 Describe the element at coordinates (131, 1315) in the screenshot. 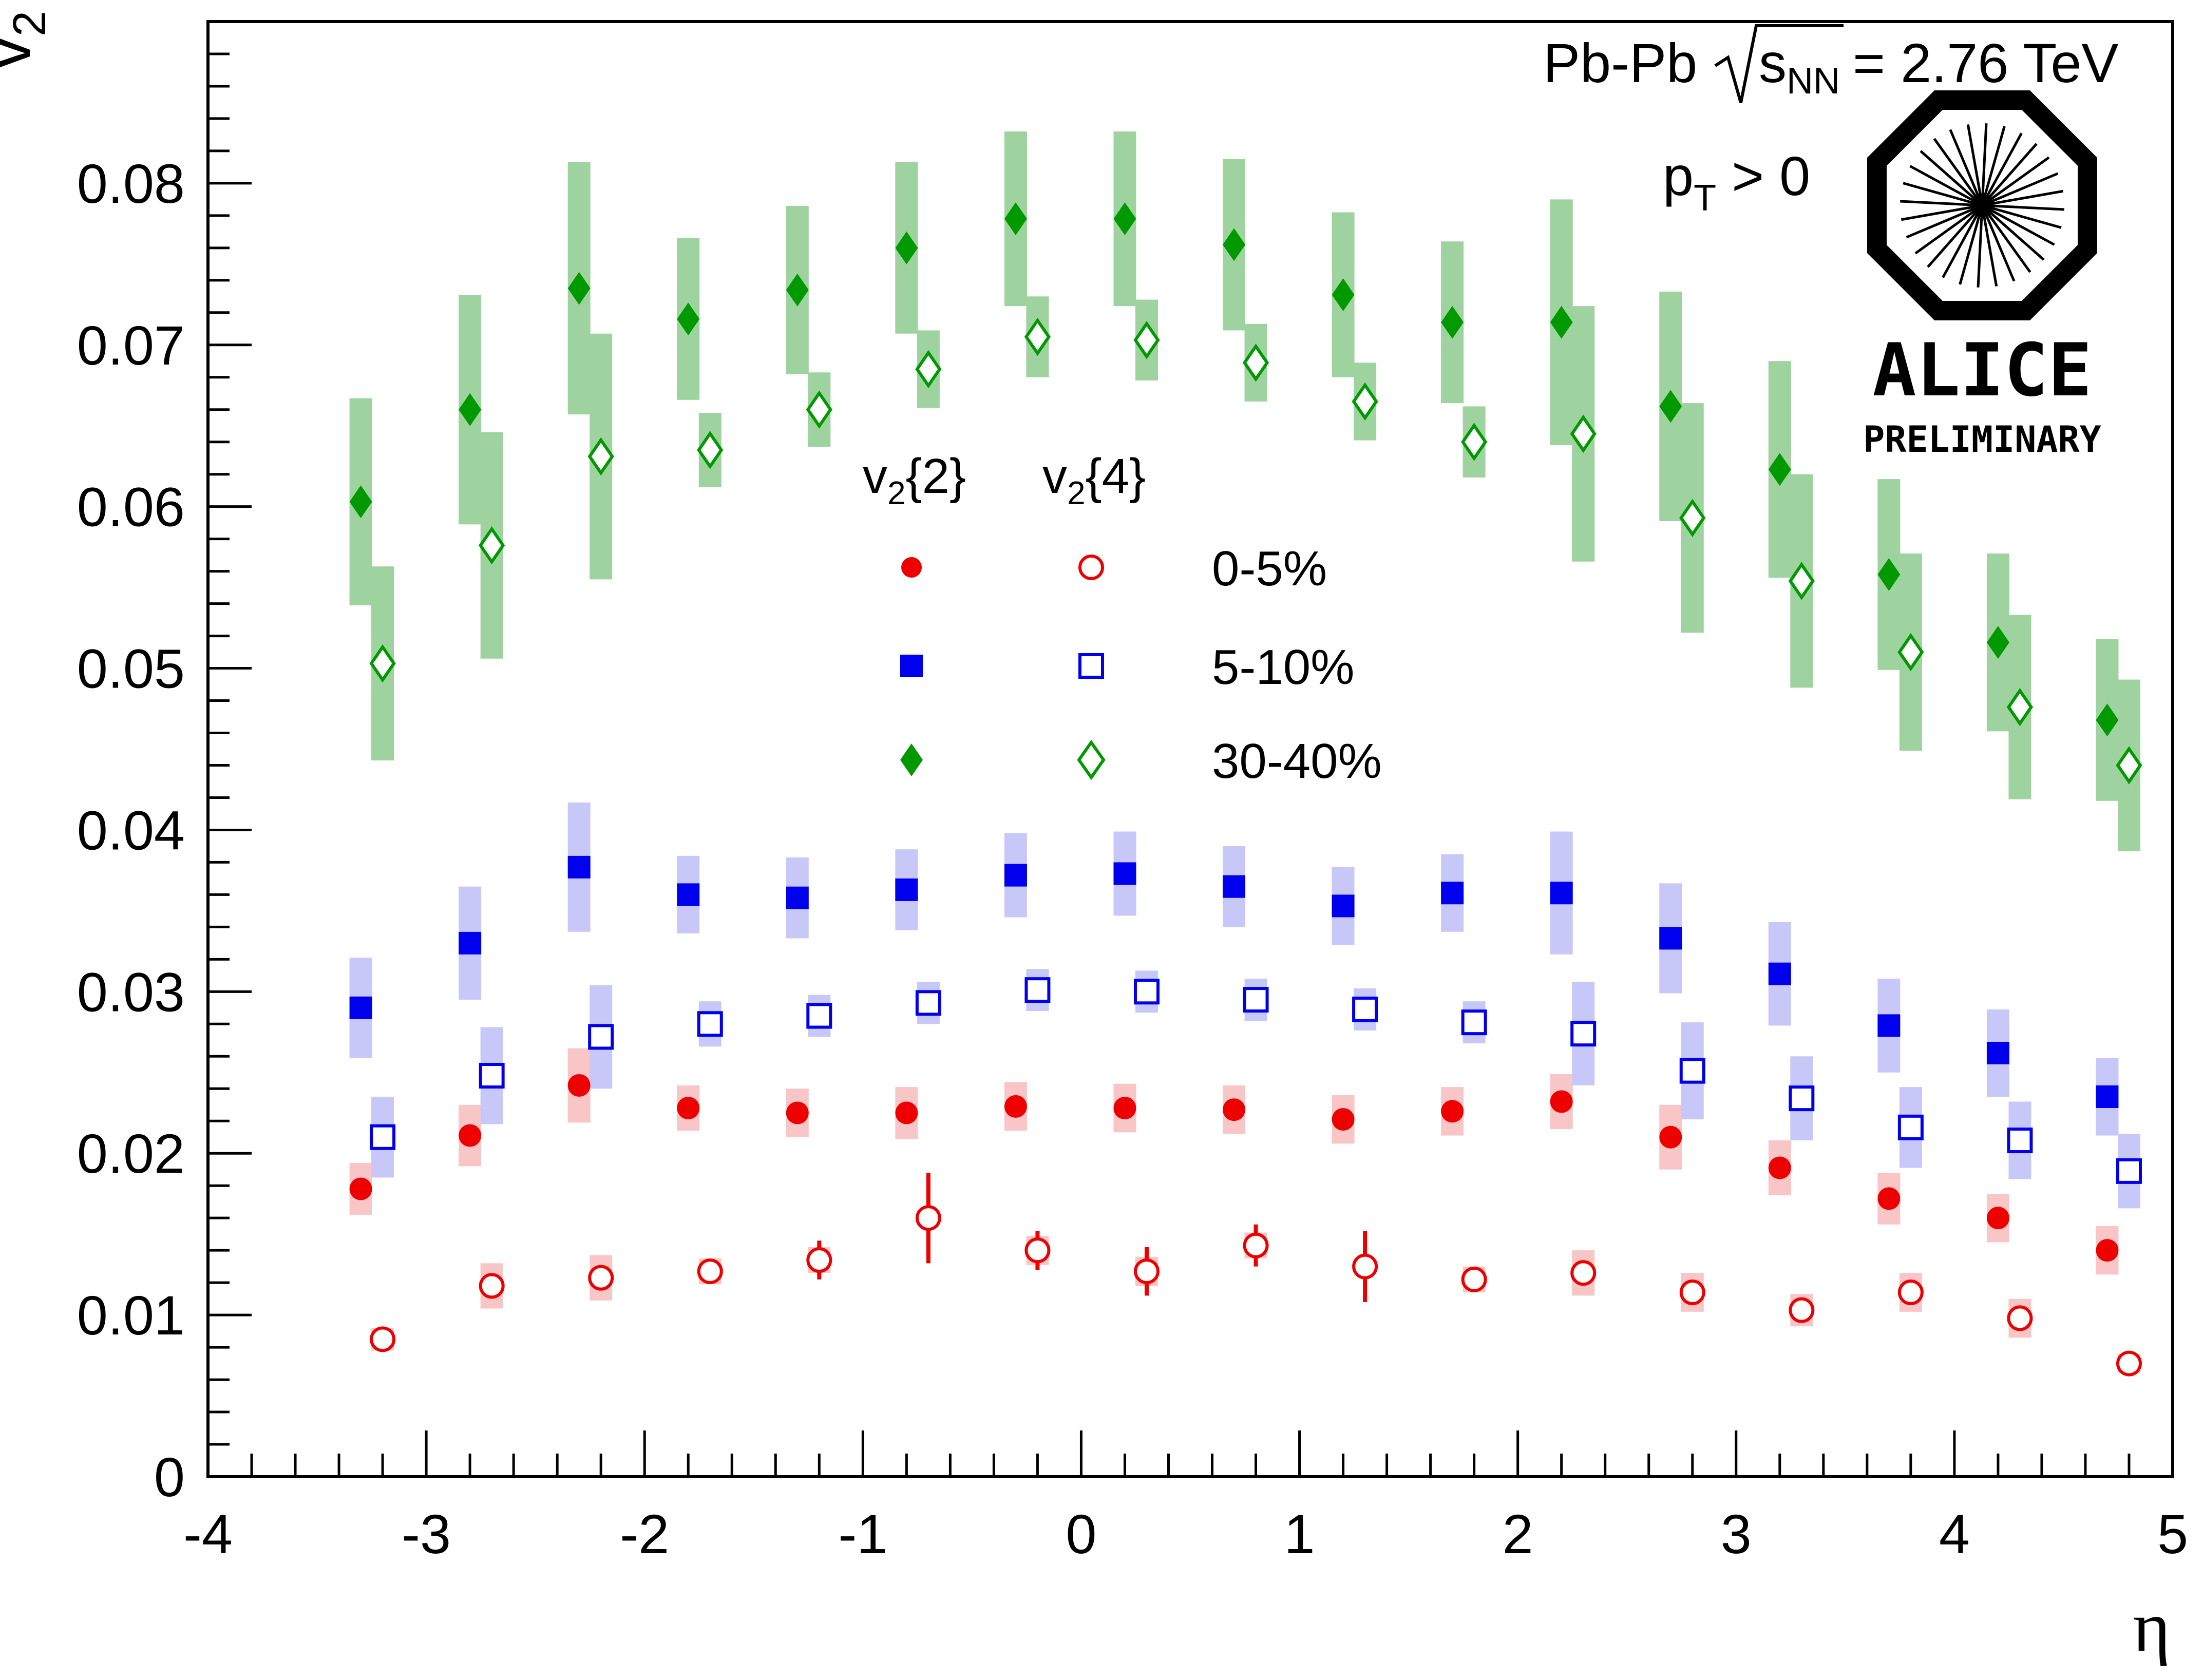

I see `y-tick-label: 0.01` at that location.